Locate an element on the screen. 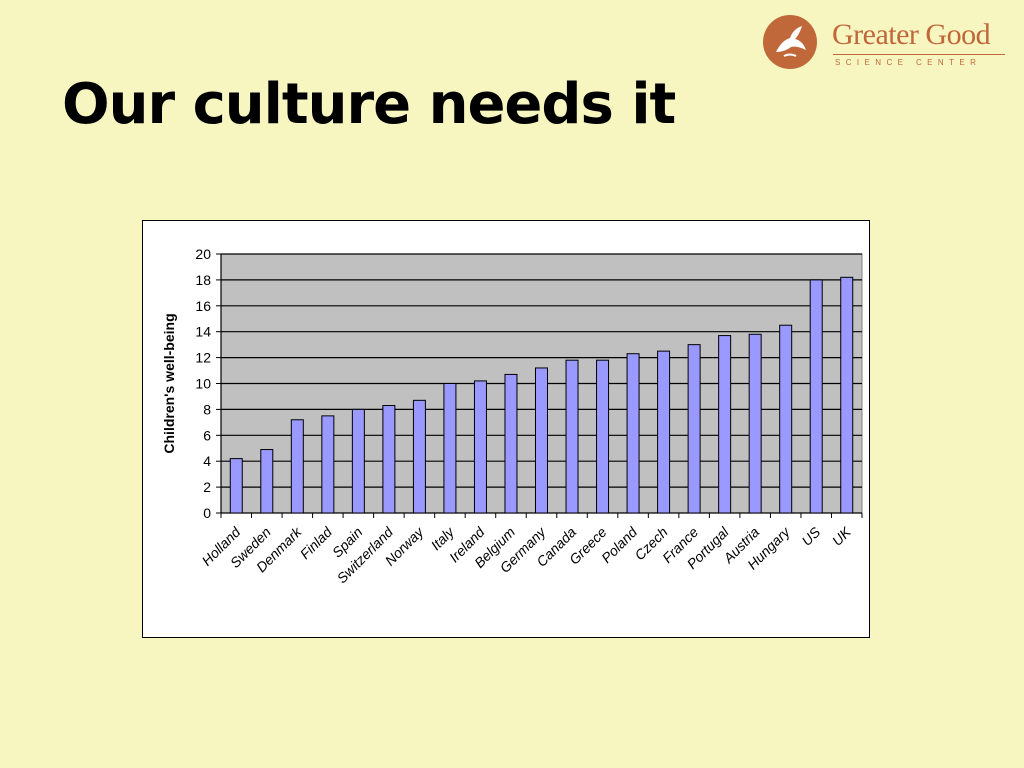 This screenshot has width=1024, height=768. y-tick-label: 14 is located at coordinates (203, 332).